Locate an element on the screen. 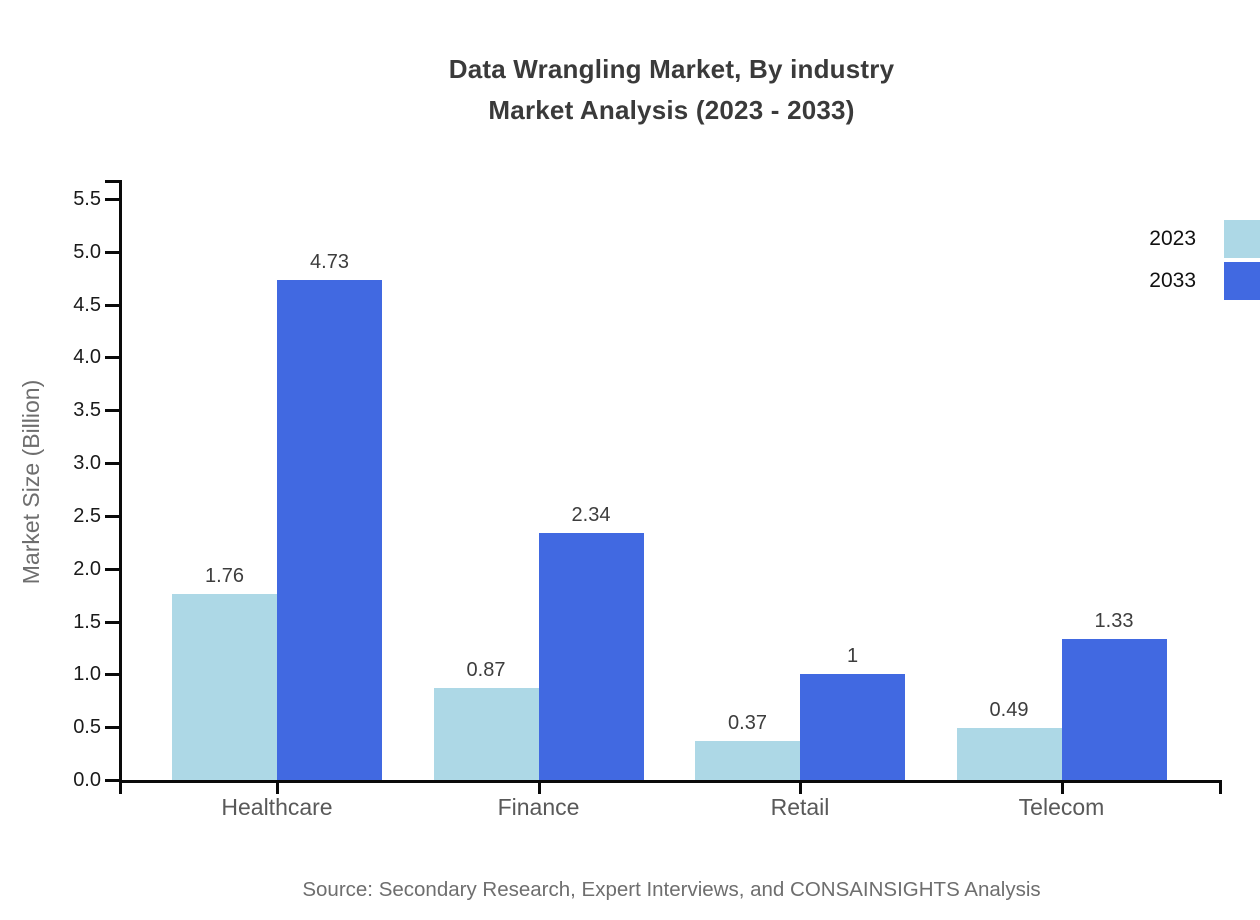  y-tick-label: 4.0 is located at coordinates (87, 357).